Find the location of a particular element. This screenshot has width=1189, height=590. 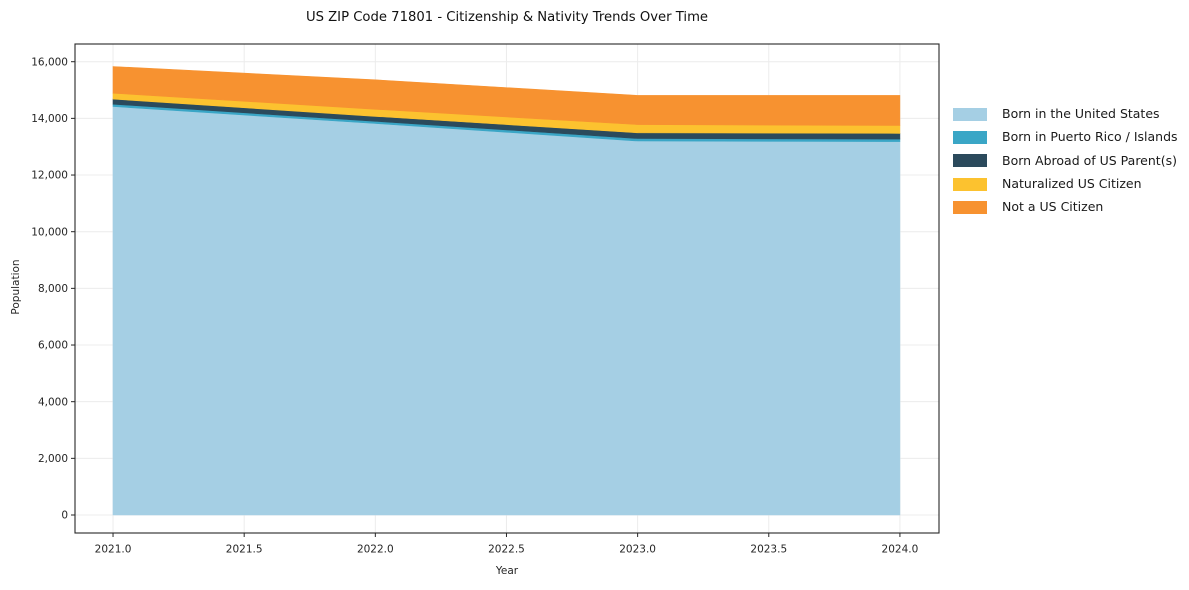

x-tick-label: 2021.0 is located at coordinates (113, 550).